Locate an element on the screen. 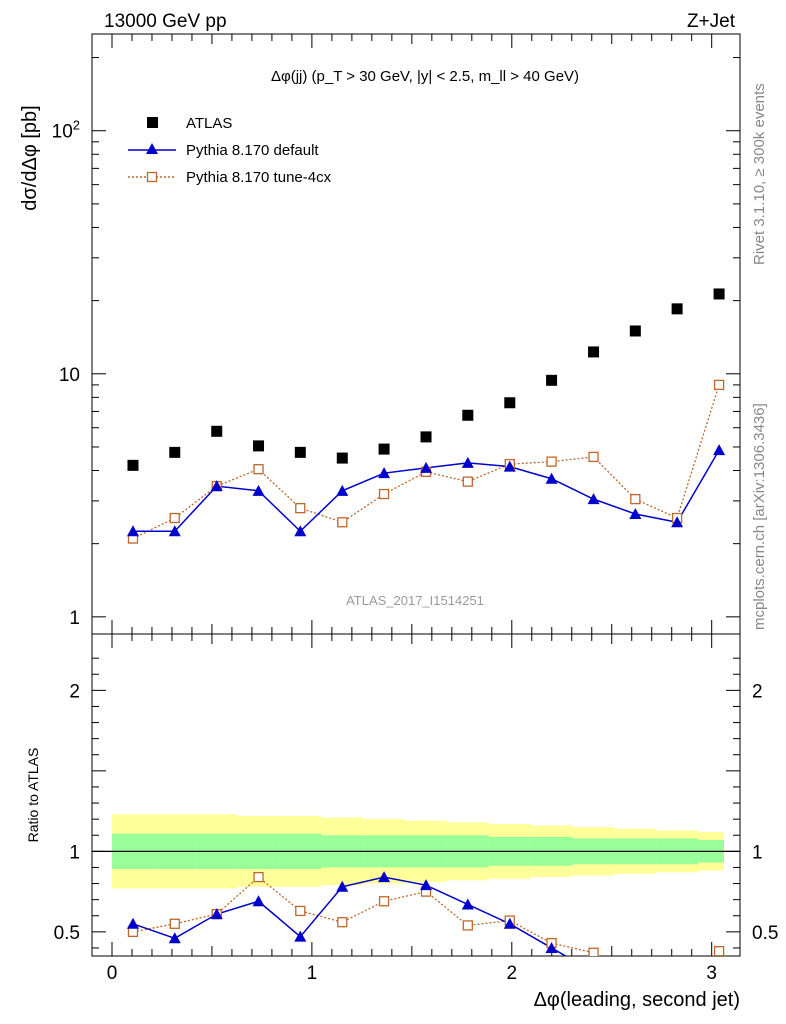  header-right: Z+Jet is located at coordinates (711, 21).